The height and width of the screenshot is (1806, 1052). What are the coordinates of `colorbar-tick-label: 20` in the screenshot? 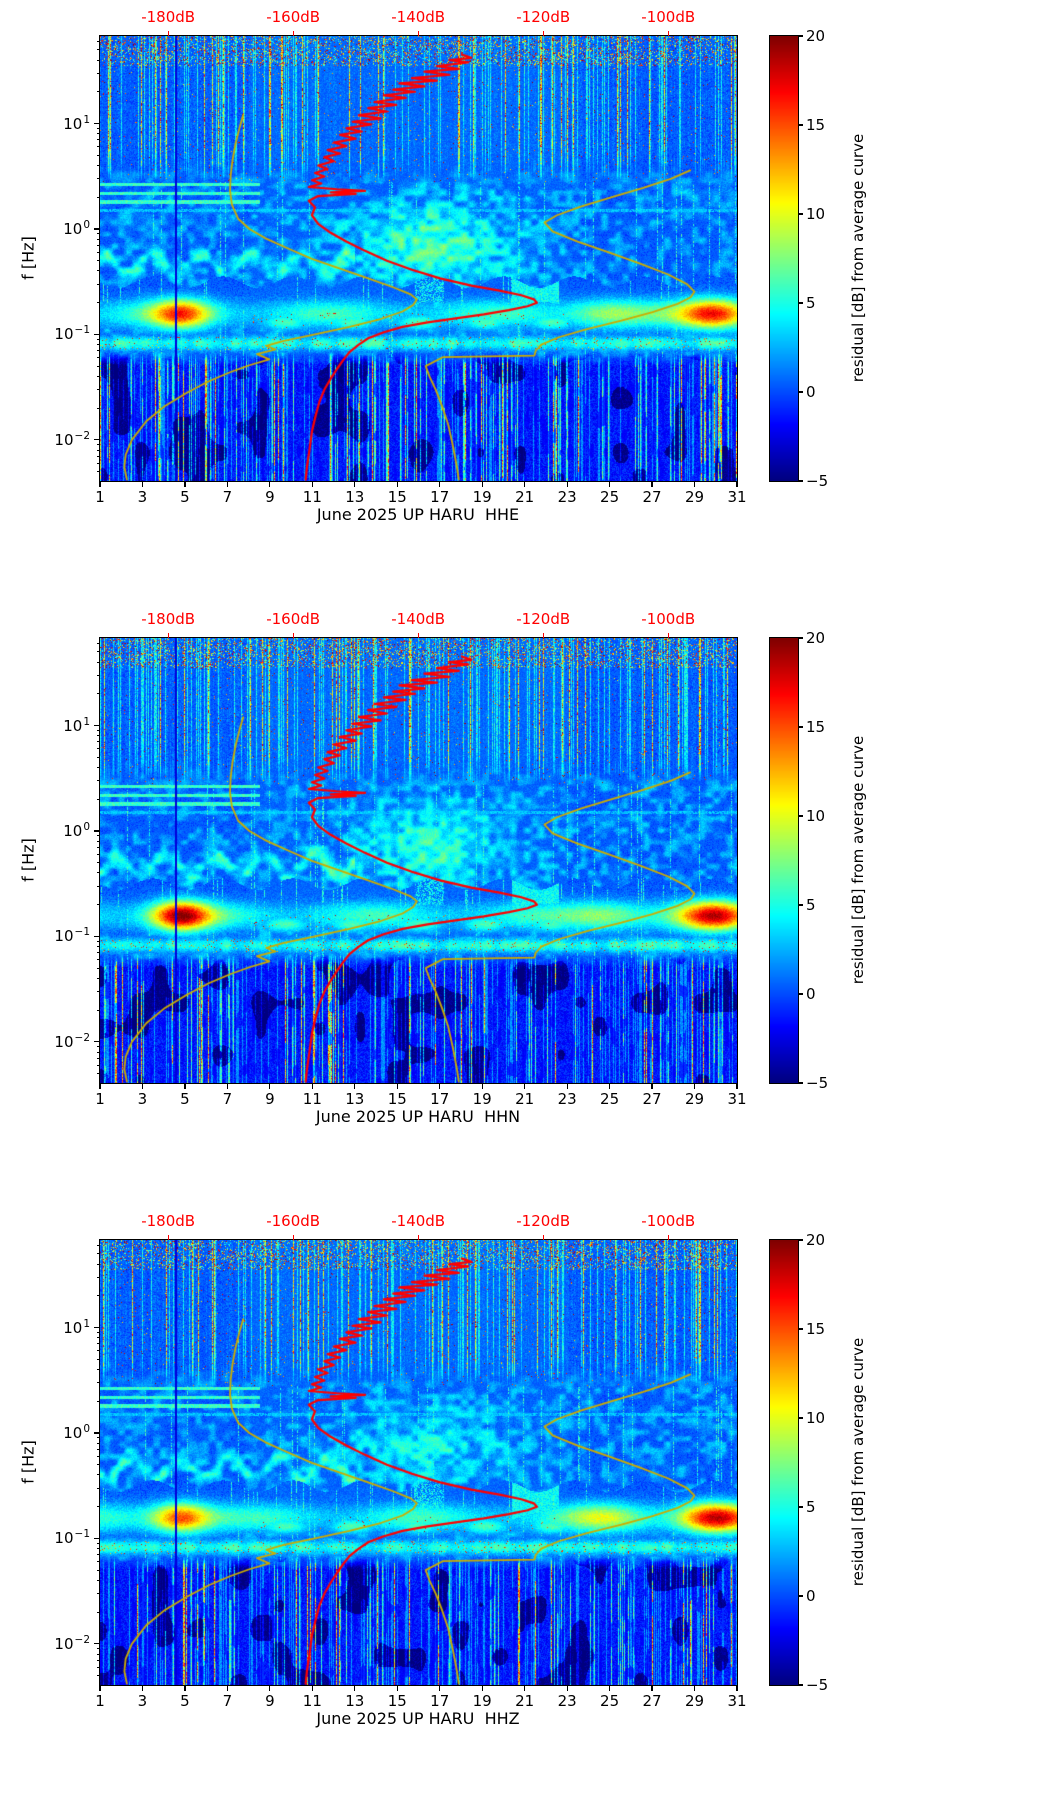 It's located at (816, 36).